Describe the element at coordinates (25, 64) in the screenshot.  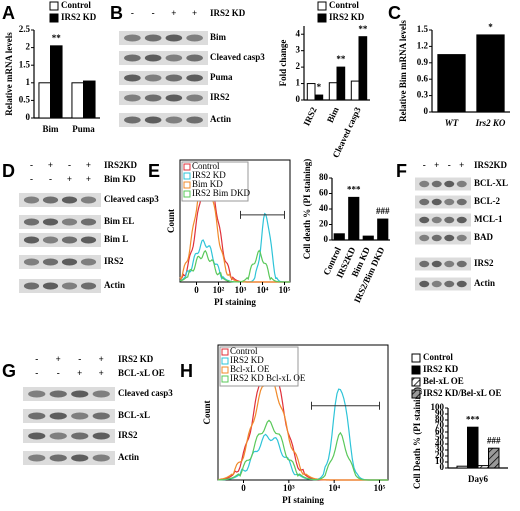
I see `y-tick-label: 1.5` at that location.